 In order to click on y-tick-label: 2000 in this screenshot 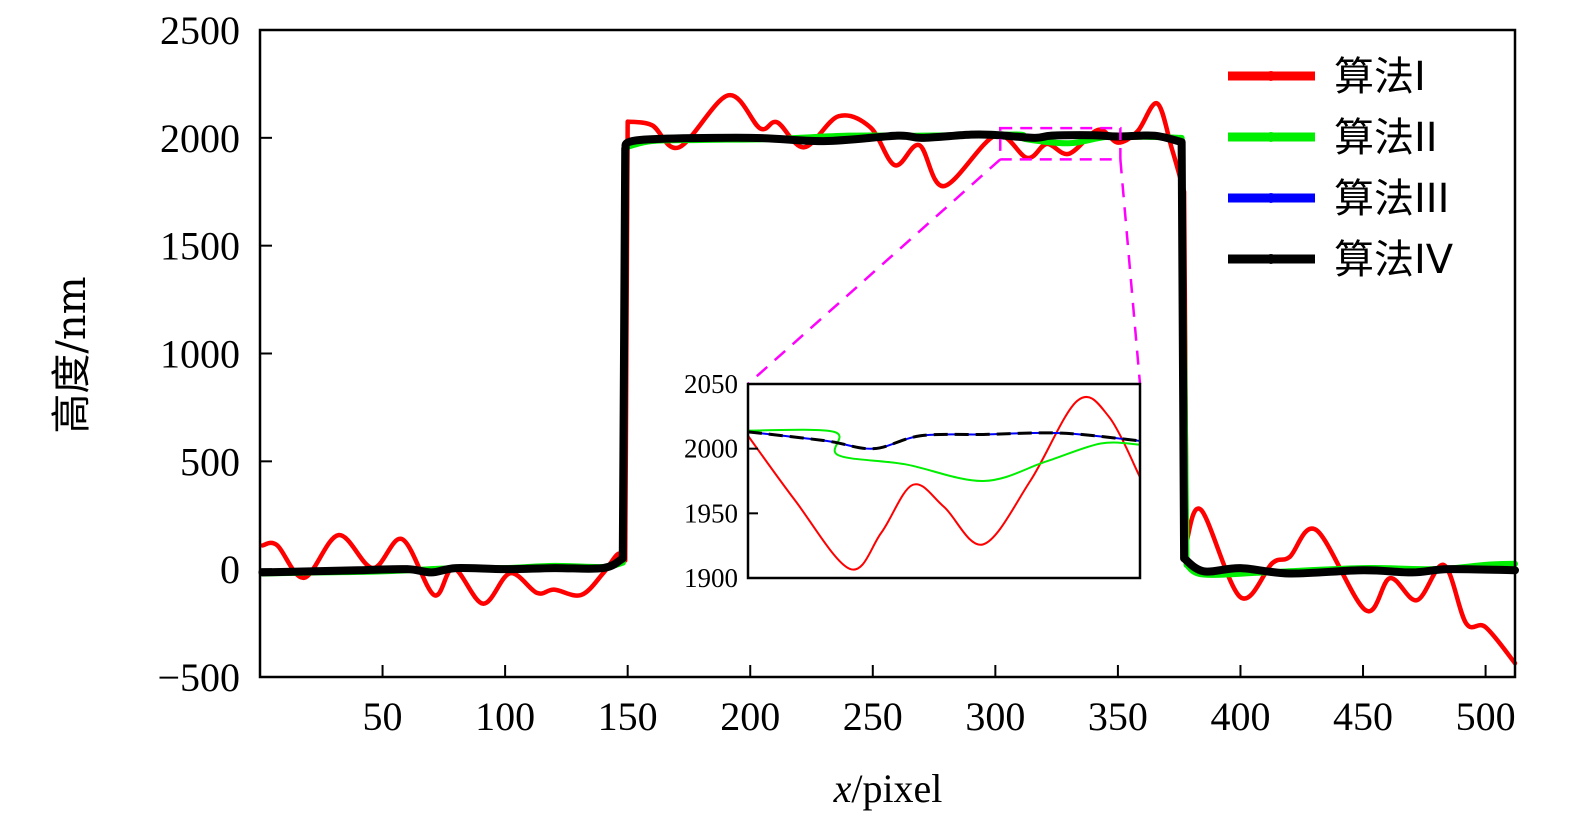, I will do `click(200, 138)`.